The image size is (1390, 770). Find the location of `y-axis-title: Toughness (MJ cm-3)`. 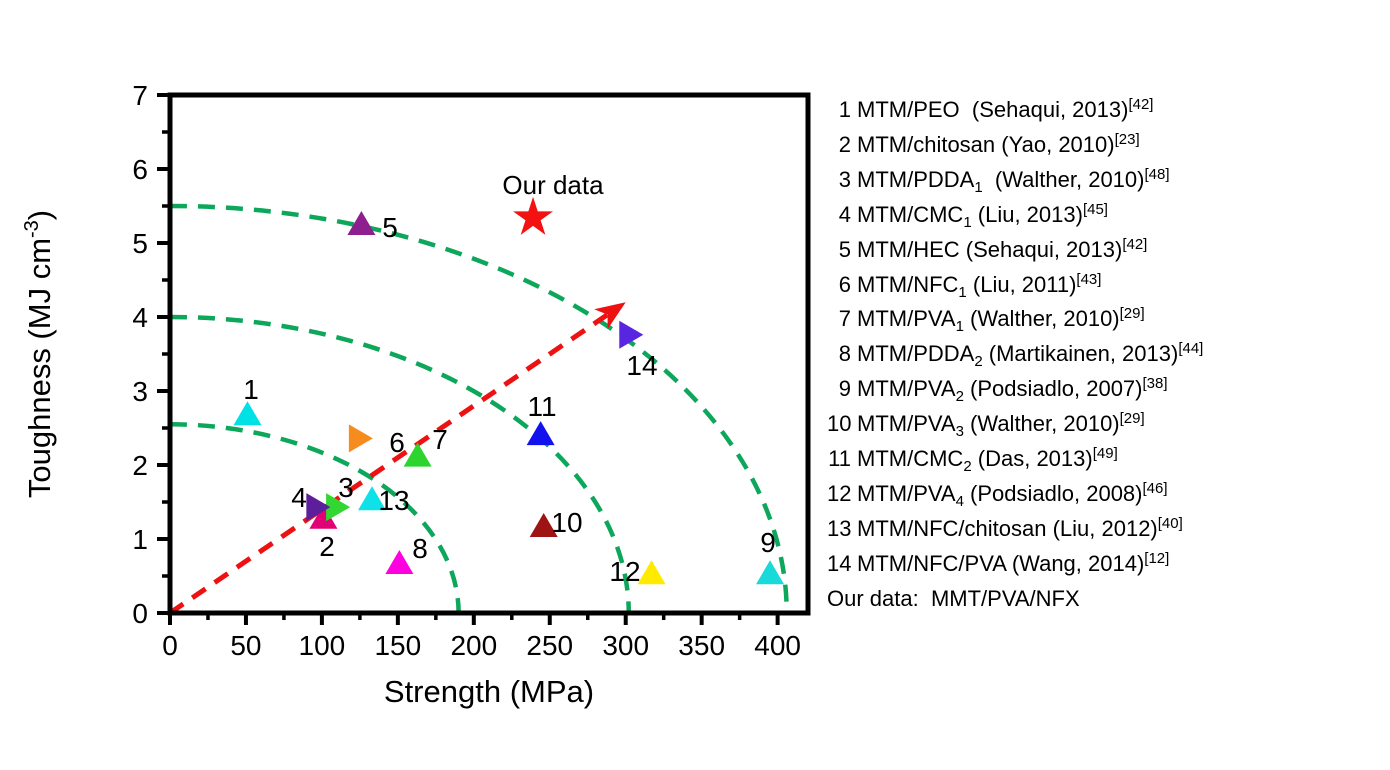

y-axis-title: Toughness (MJ cm-3) is located at coordinates (39, 354).